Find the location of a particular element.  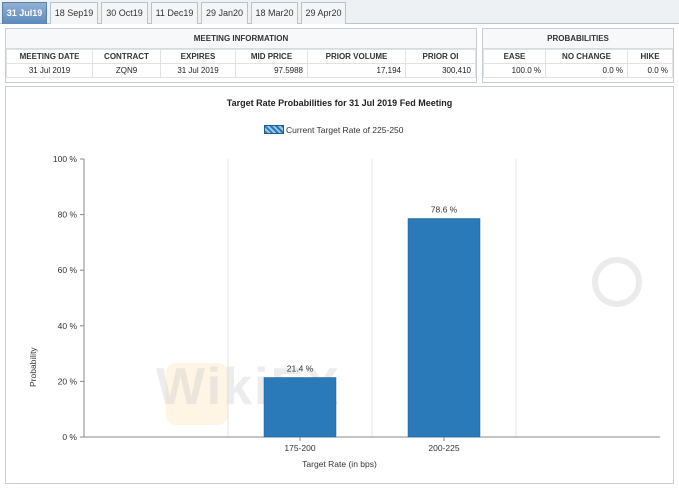

mid-price-value: 97.5988 is located at coordinates (271, 70).